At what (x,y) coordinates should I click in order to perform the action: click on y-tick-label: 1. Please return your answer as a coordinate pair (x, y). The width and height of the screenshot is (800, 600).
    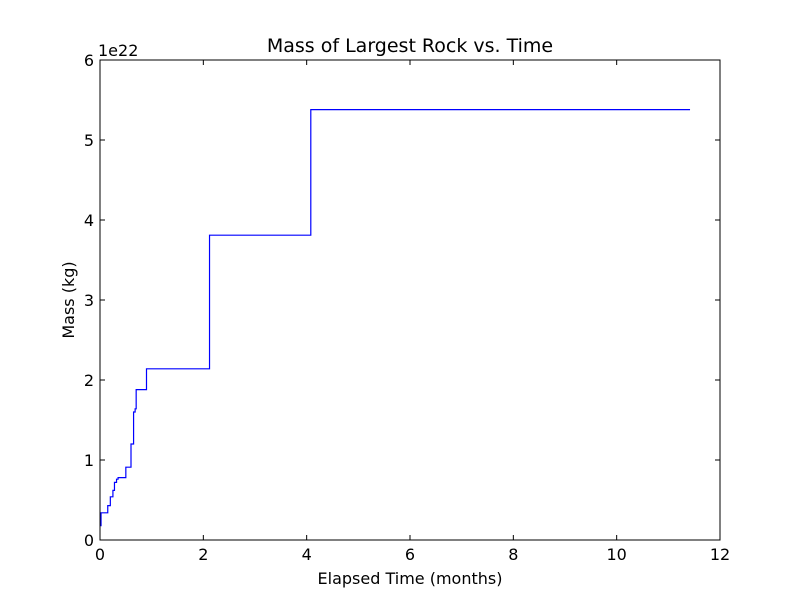
    Looking at the image, I should click on (89, 460).